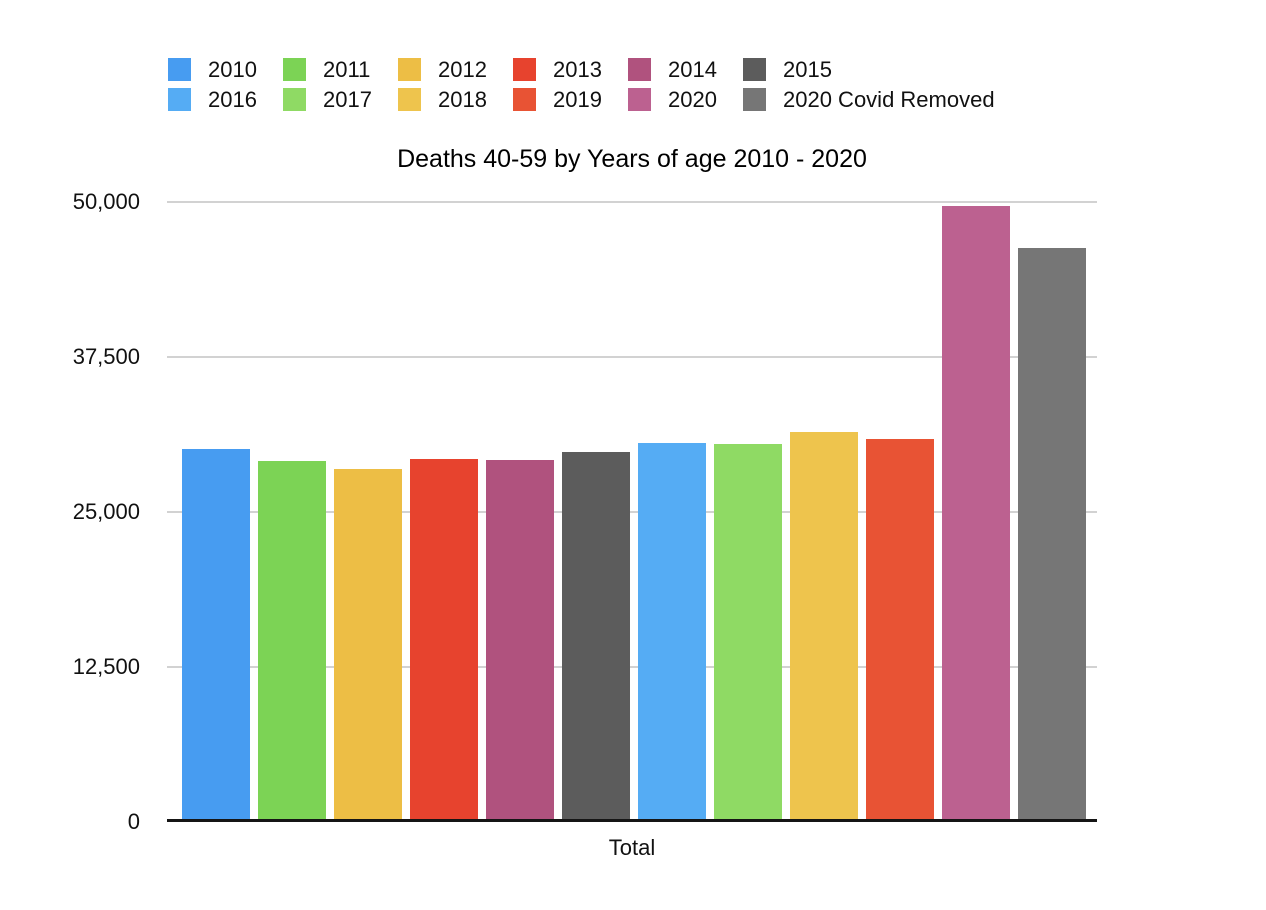  What do you see at coordinates (444, 640) in the screenshot?
I see `bar-2013` at bounding box center [444, 640].